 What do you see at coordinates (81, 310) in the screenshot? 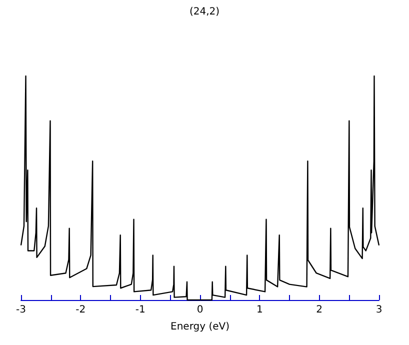
I see `x-tick-label: -2` at bounding box center [81, 310].